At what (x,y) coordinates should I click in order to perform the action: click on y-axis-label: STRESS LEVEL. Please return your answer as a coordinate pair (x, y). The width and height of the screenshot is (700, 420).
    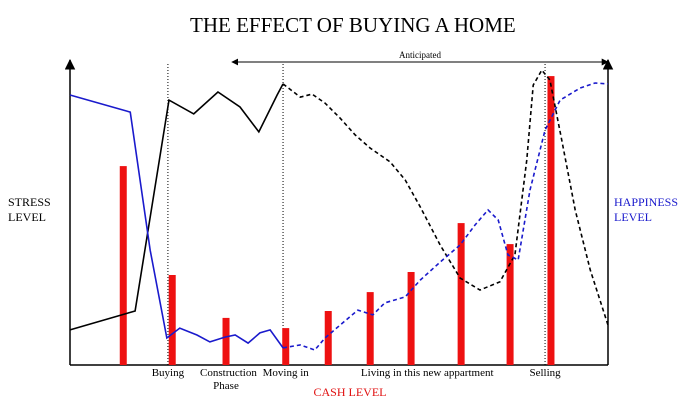
    Looking at the image, I should click on (29, 209).